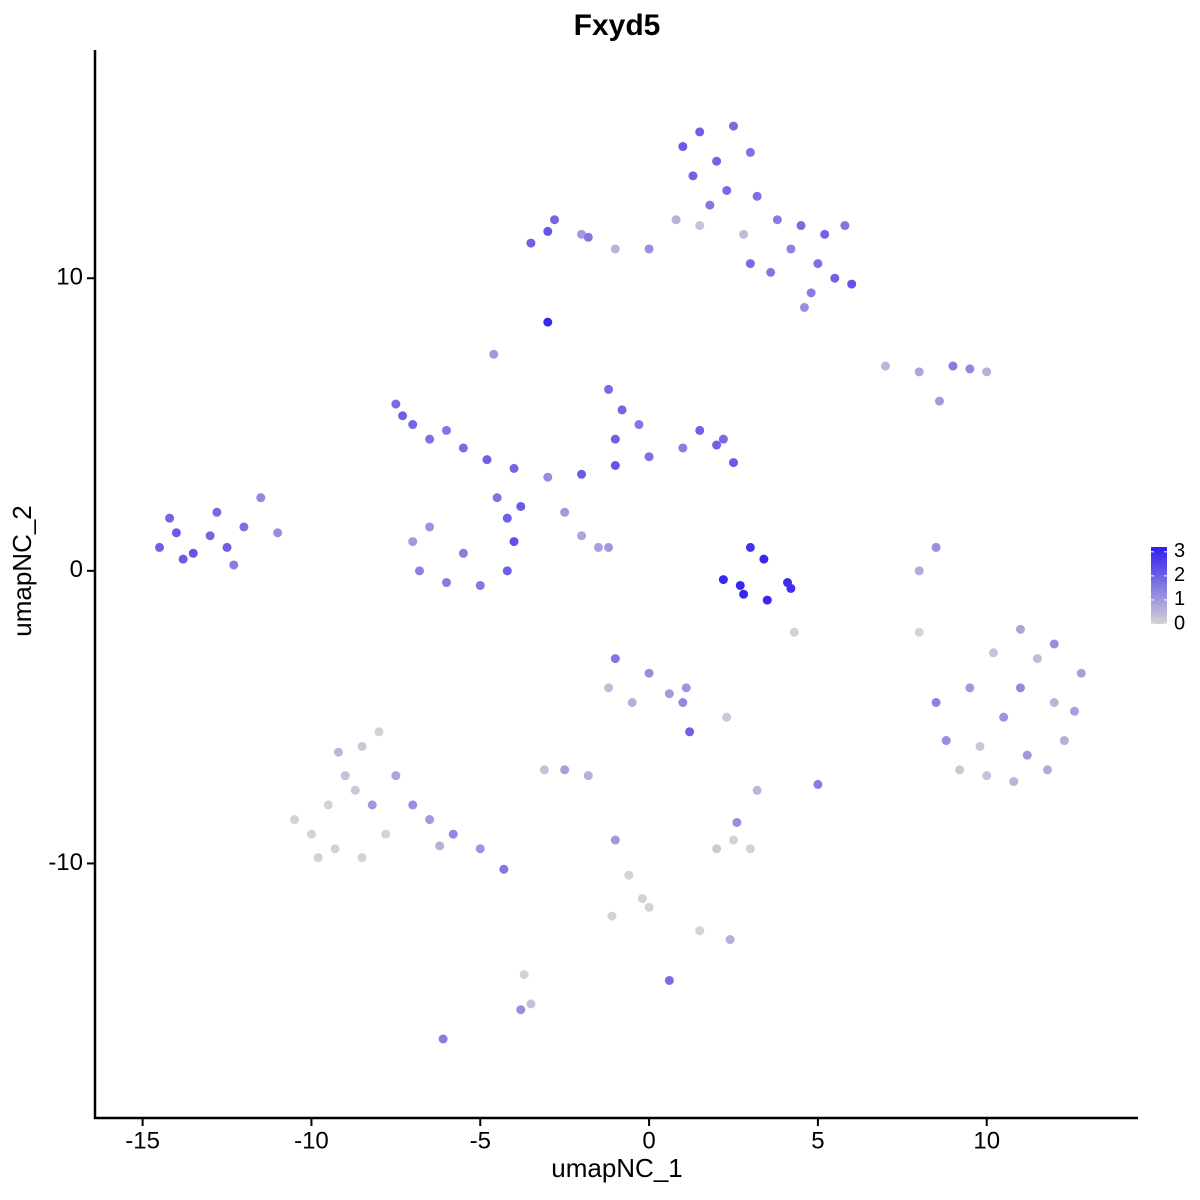 This screenshot has height=1200, width=1200. I want to click on y-tick-label: 10, so click(69, 277).